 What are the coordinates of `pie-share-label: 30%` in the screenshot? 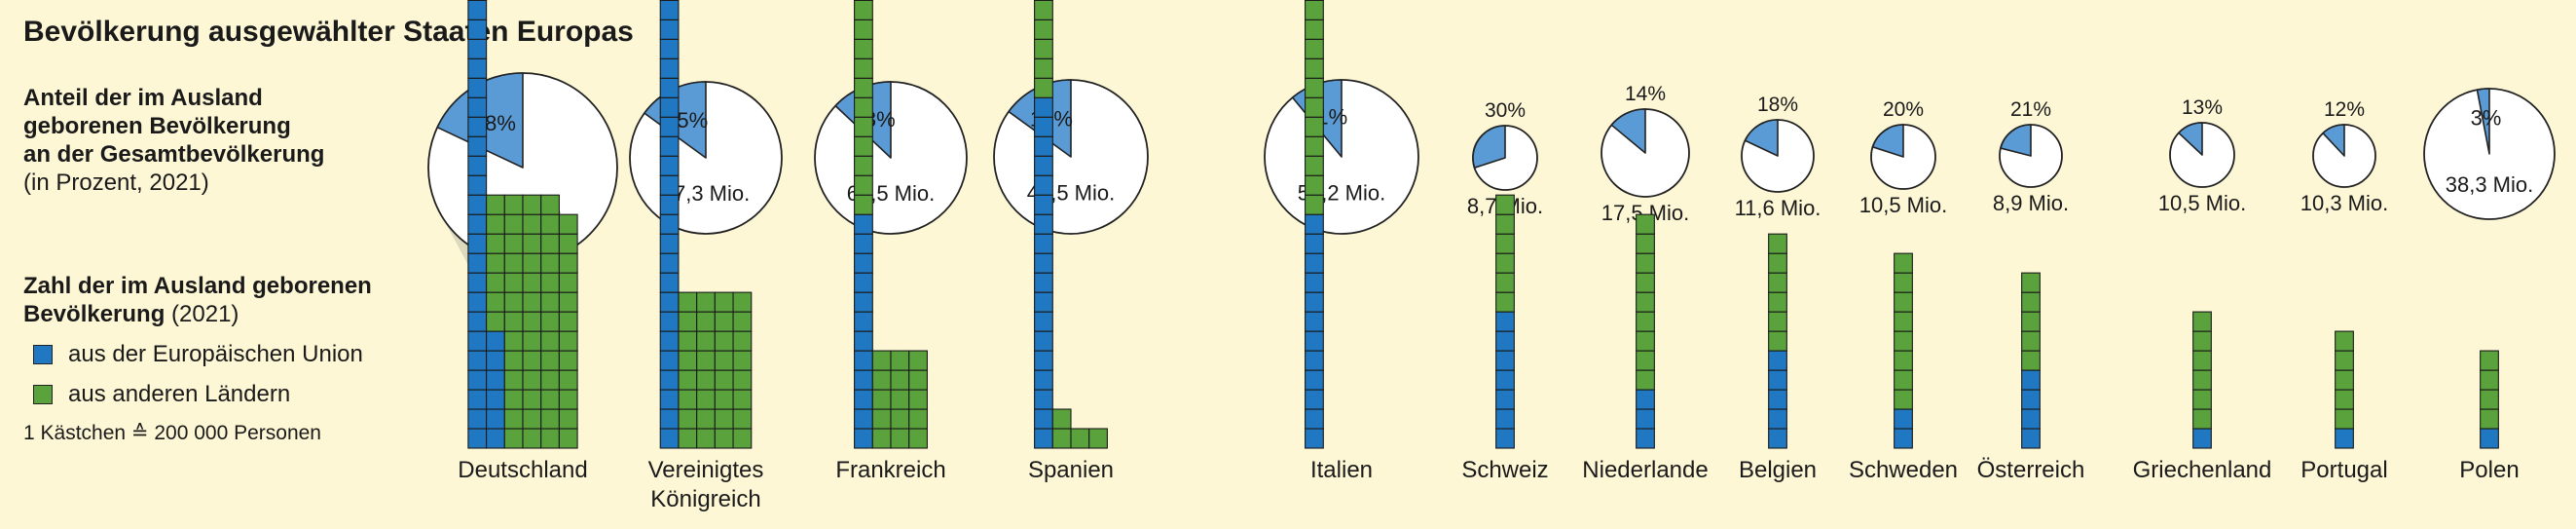 It's located at (1505, 110).